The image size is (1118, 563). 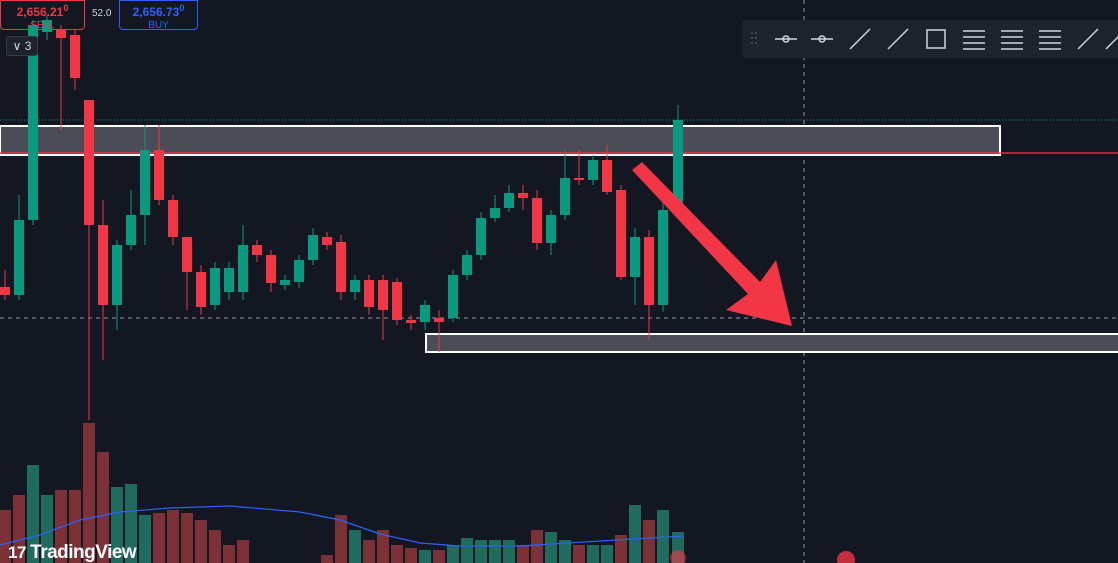 What do you see at coordinates (500, 140) in the screenshot?
I see `resistance-zone` at bounding box center [500, 140].